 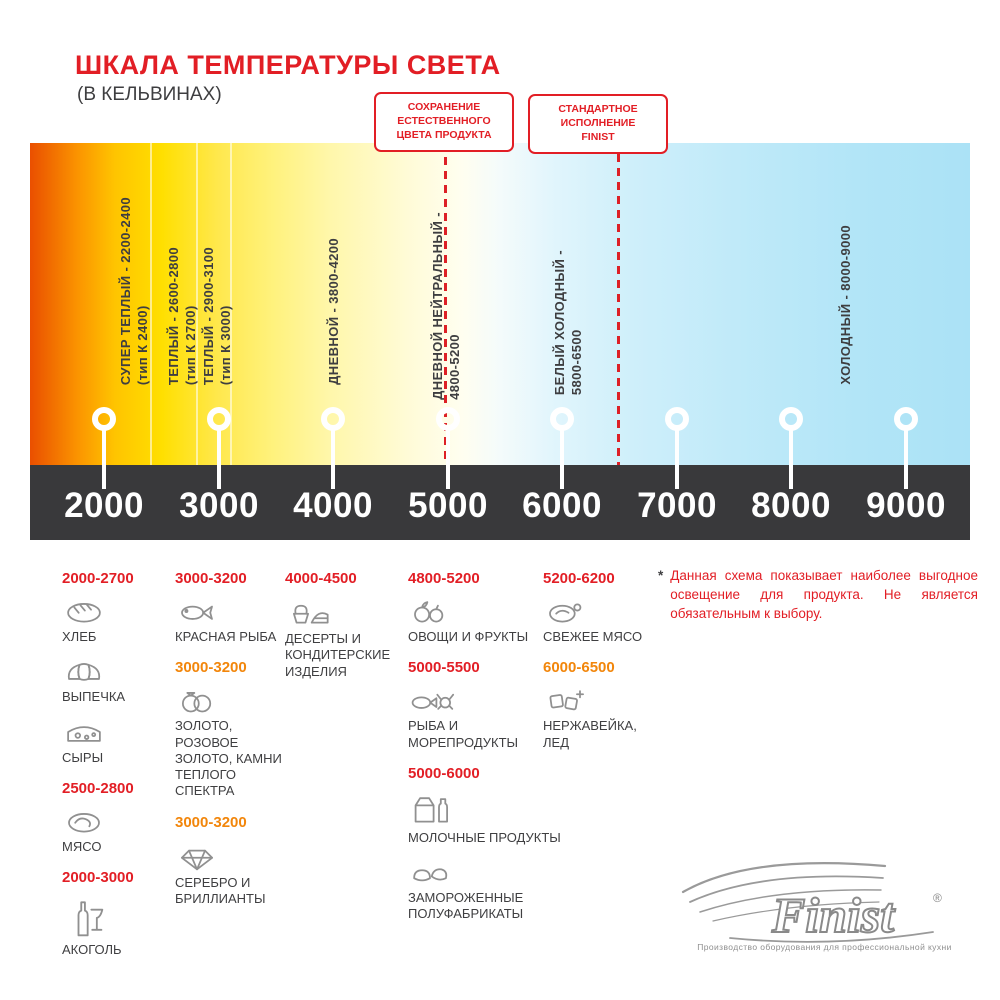 What do you see at coordinates (333, 505) in the screenshot?
I see `tick-4000: 4000` at bounding box center [333, 505].